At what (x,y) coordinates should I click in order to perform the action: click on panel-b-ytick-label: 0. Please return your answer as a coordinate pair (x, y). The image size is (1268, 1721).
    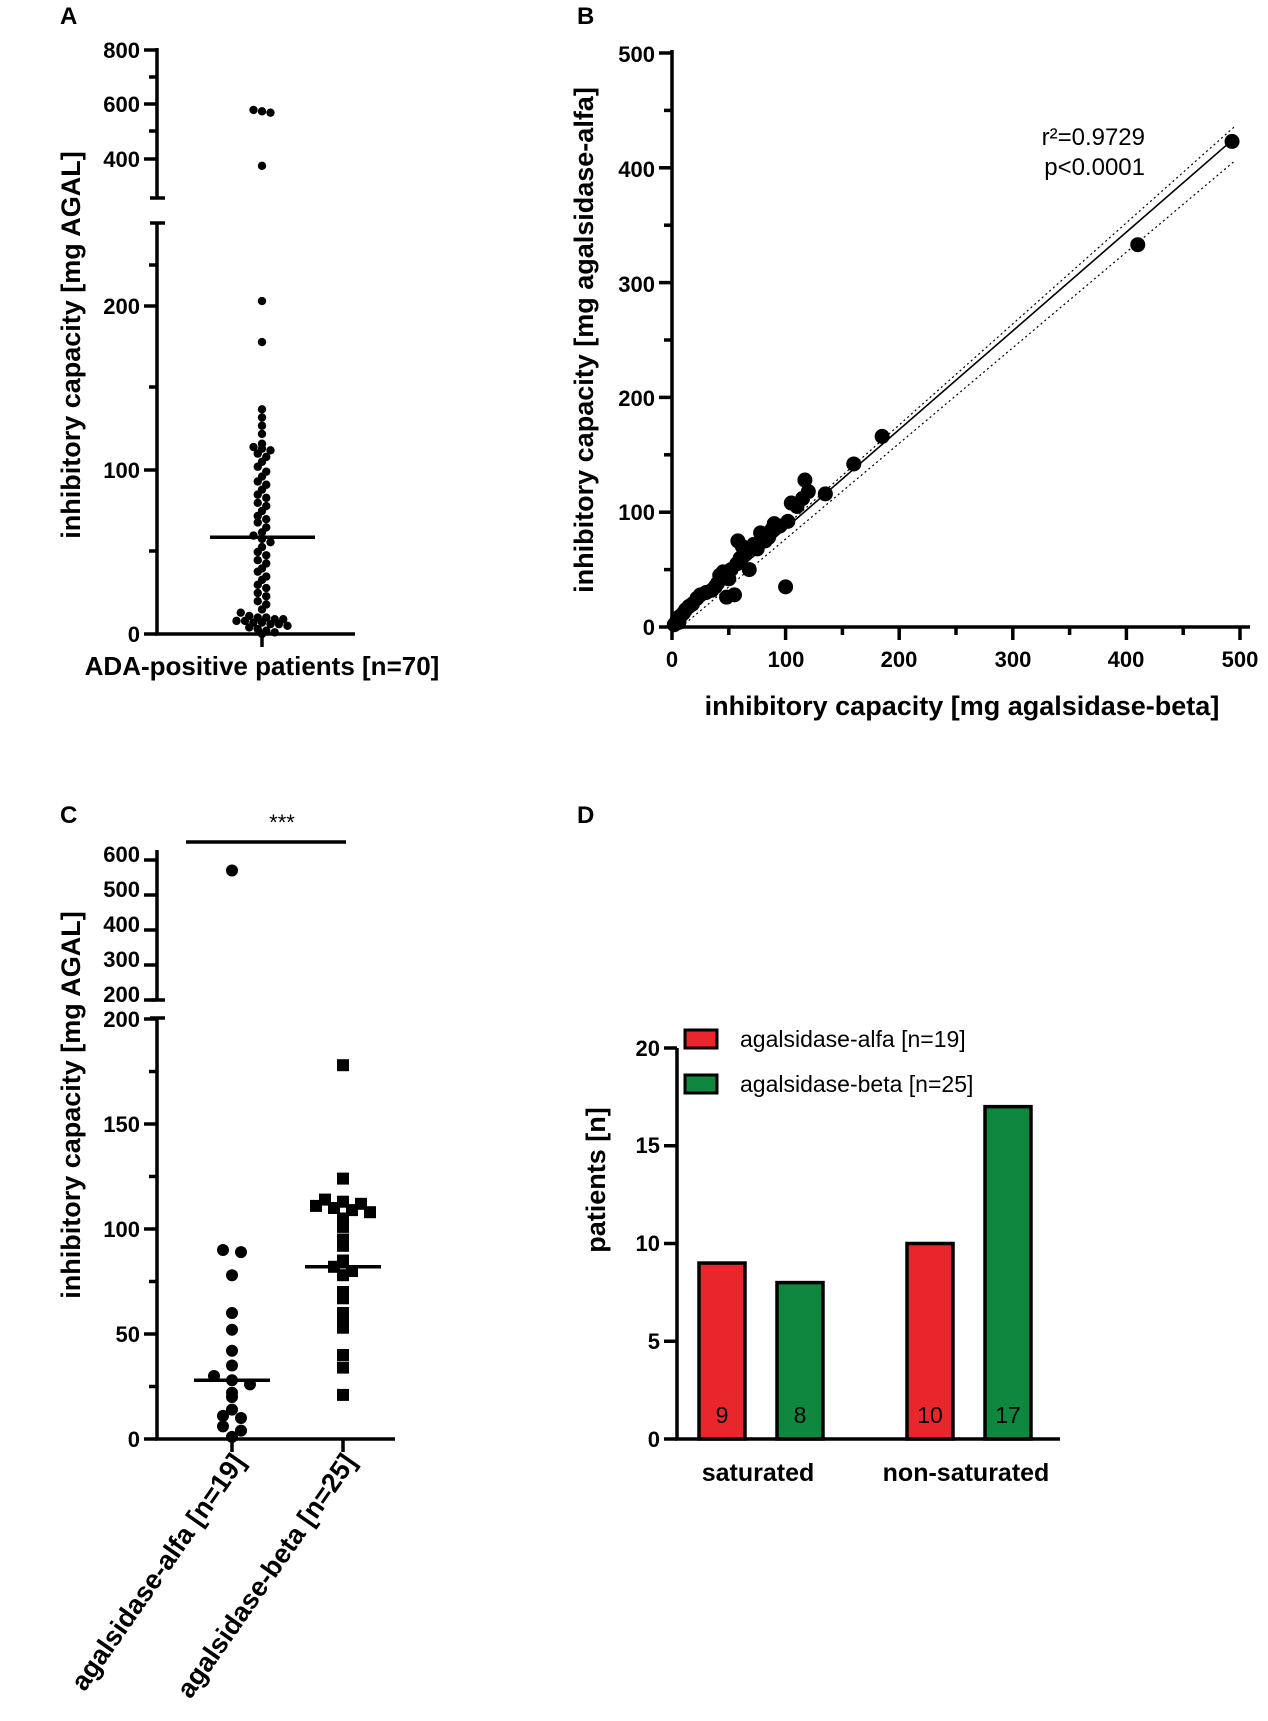
    Looking at the image, I should click on (649, 627).